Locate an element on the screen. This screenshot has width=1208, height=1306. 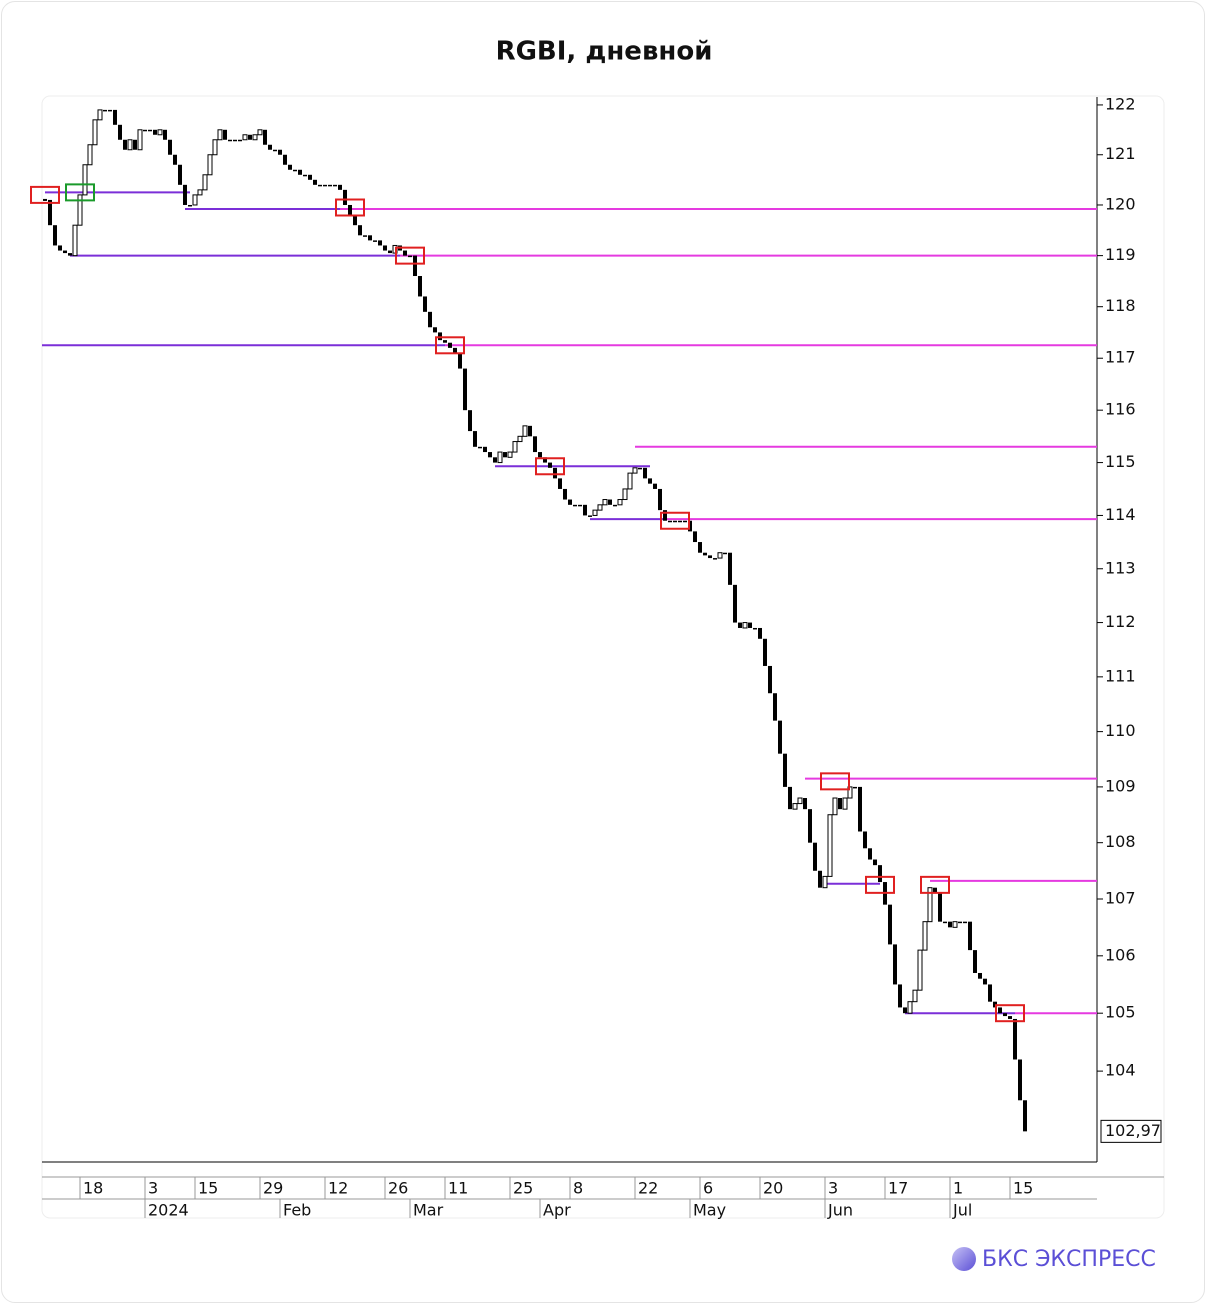
x-tick-label: 3 is located at coordinates (833, 1188).